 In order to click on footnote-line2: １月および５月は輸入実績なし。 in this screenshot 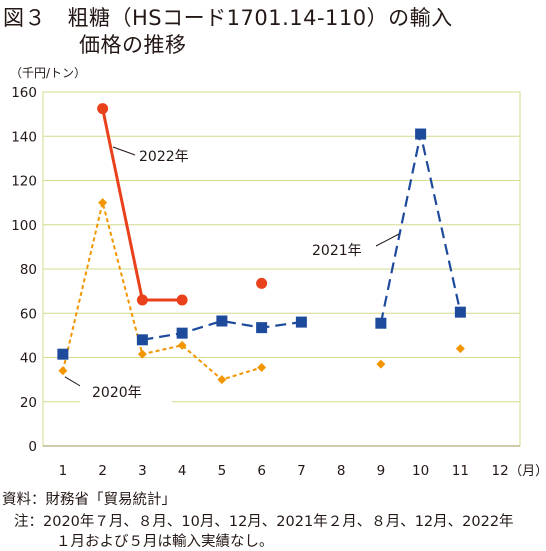, I will do `click(165, 542)`.